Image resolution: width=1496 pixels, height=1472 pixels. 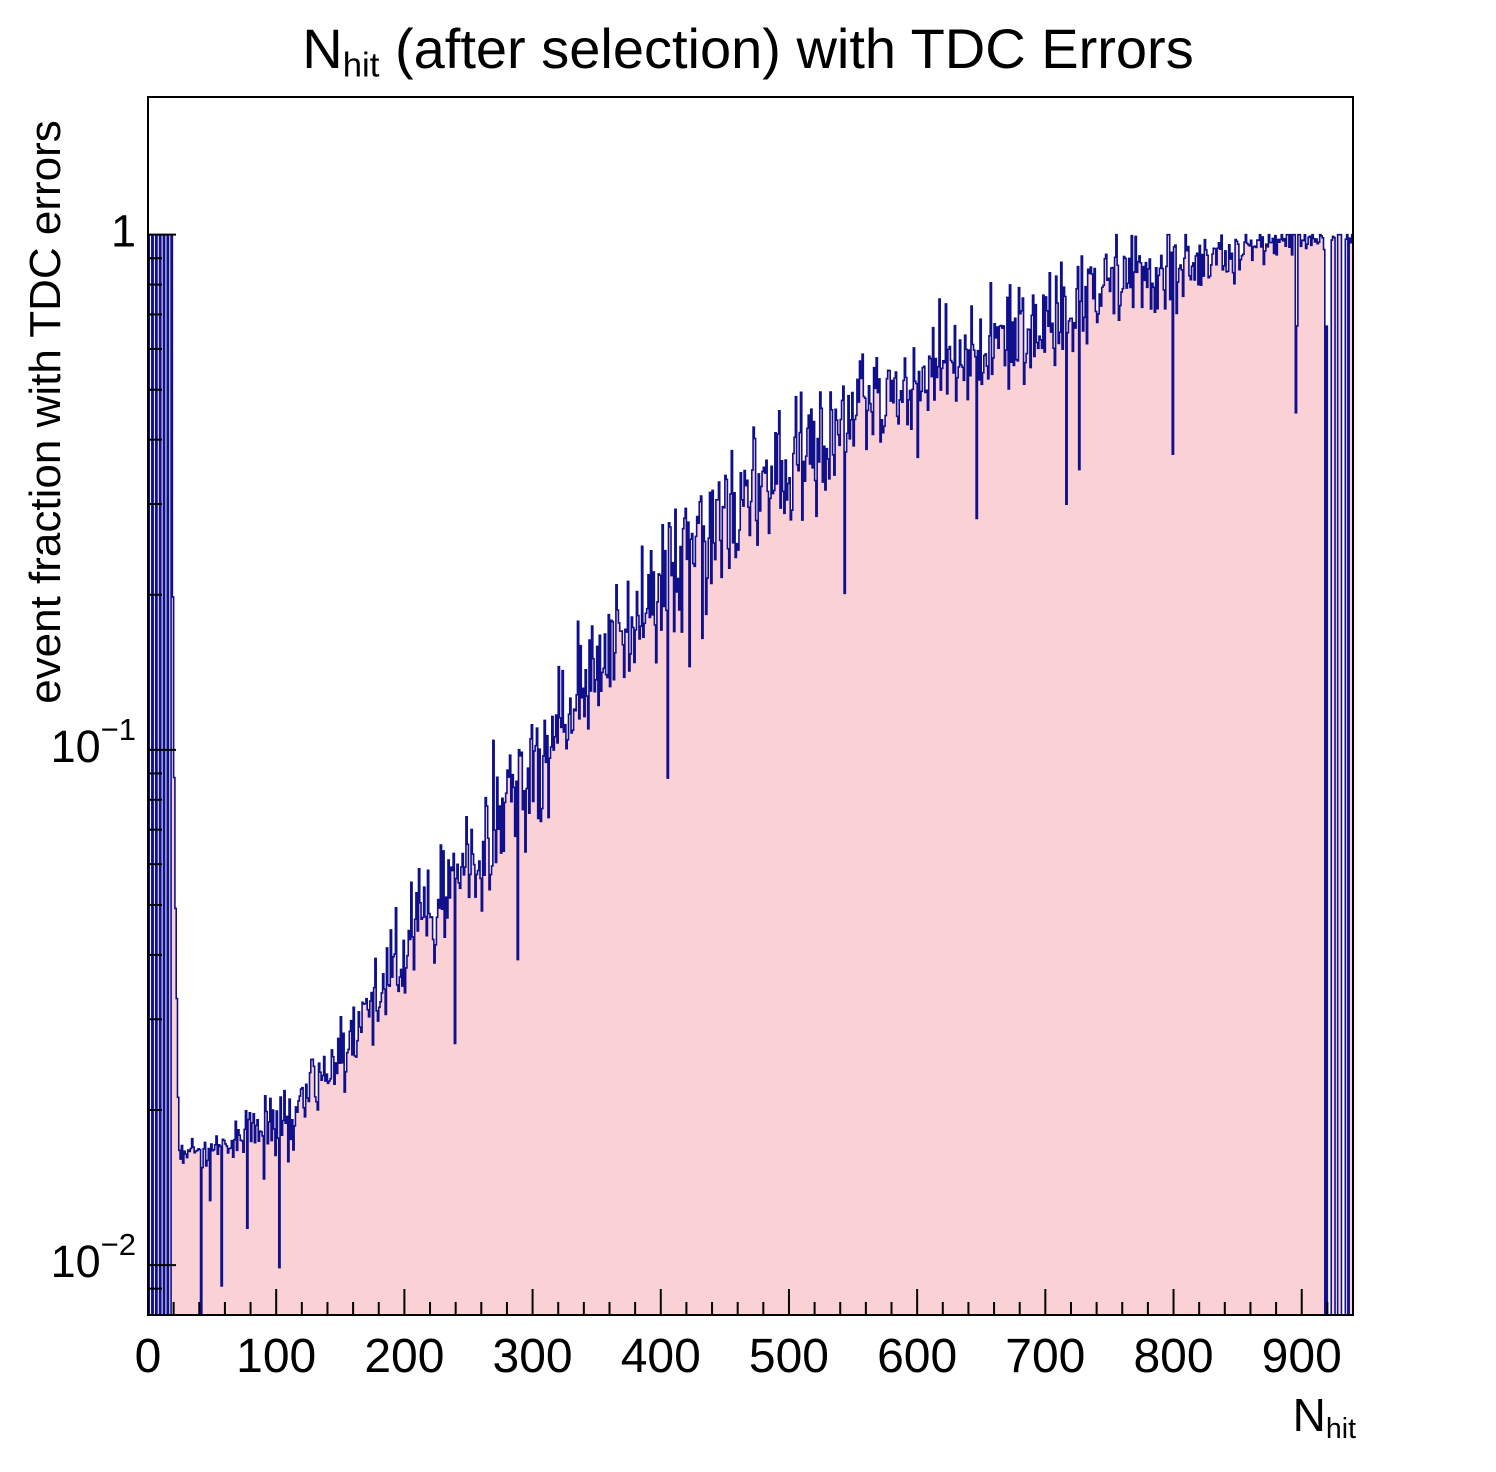 What do you see at coordinates (276, 1356) in the screenshot?
I see `x-tick-label: 100` at bounding box center [276, 1356].